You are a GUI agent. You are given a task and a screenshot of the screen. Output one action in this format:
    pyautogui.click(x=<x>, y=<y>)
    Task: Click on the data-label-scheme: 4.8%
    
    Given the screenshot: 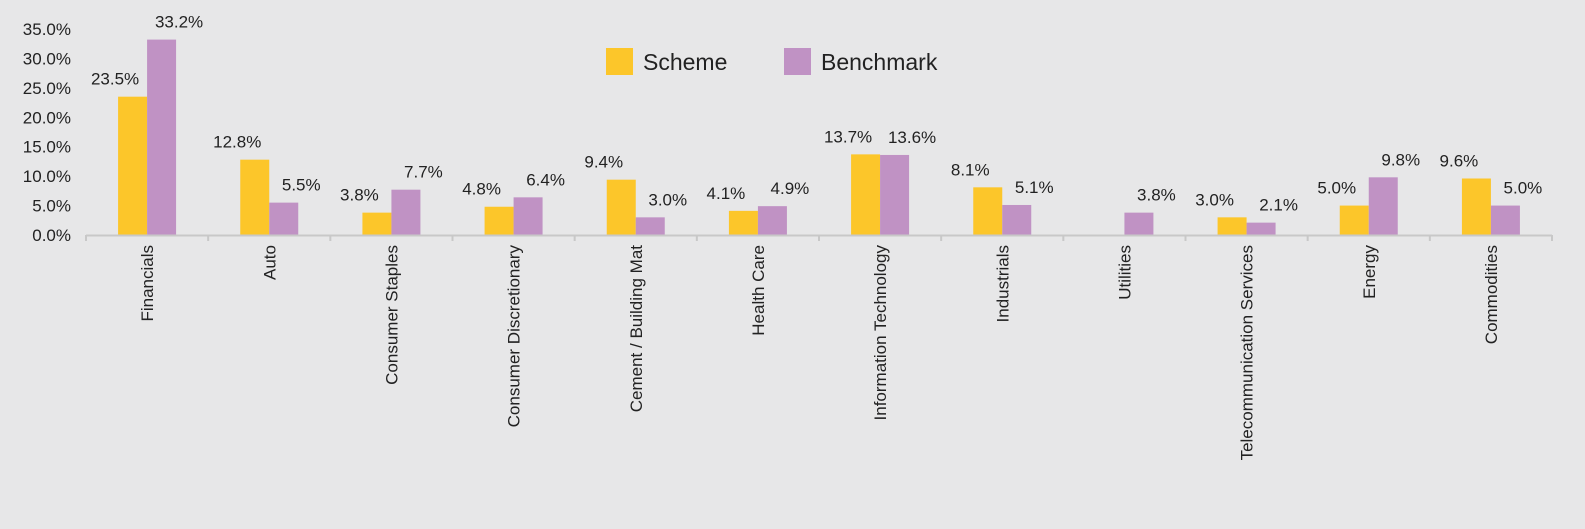 What is the action you would take?
    pyautogui.click(x=481, y=189)
    